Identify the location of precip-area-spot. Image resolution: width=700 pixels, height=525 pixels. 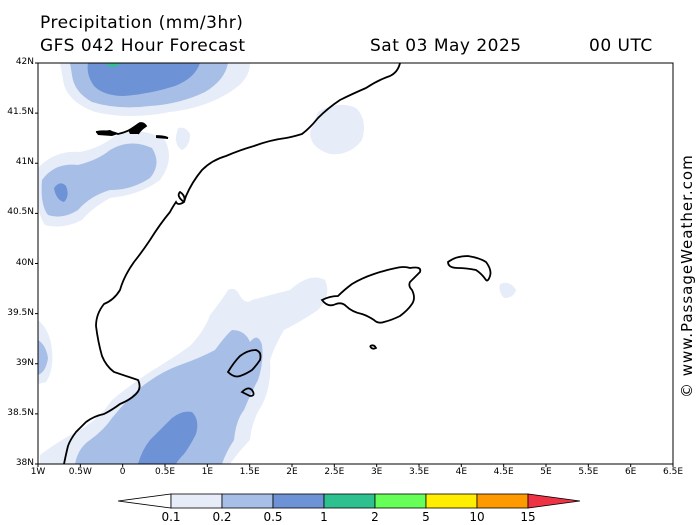
(182, 138).